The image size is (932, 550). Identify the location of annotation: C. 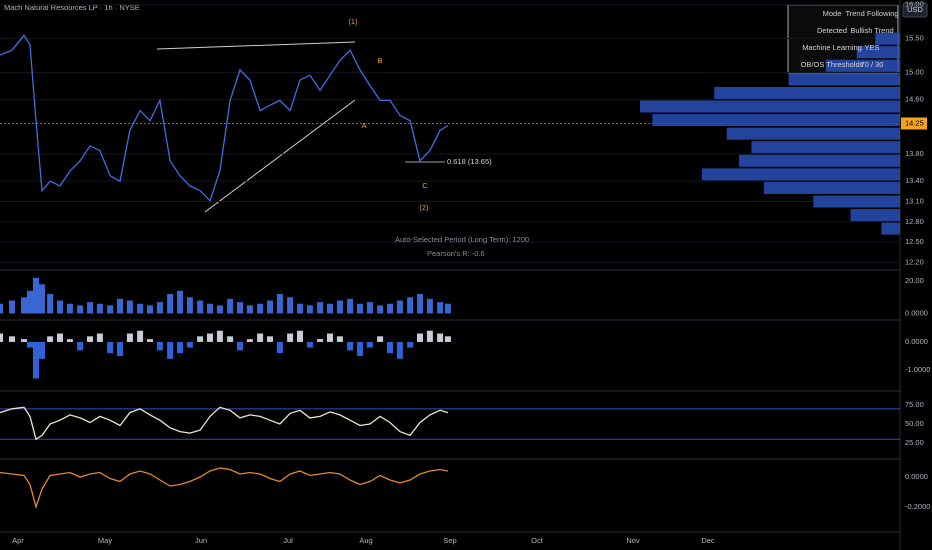
(425, 185).